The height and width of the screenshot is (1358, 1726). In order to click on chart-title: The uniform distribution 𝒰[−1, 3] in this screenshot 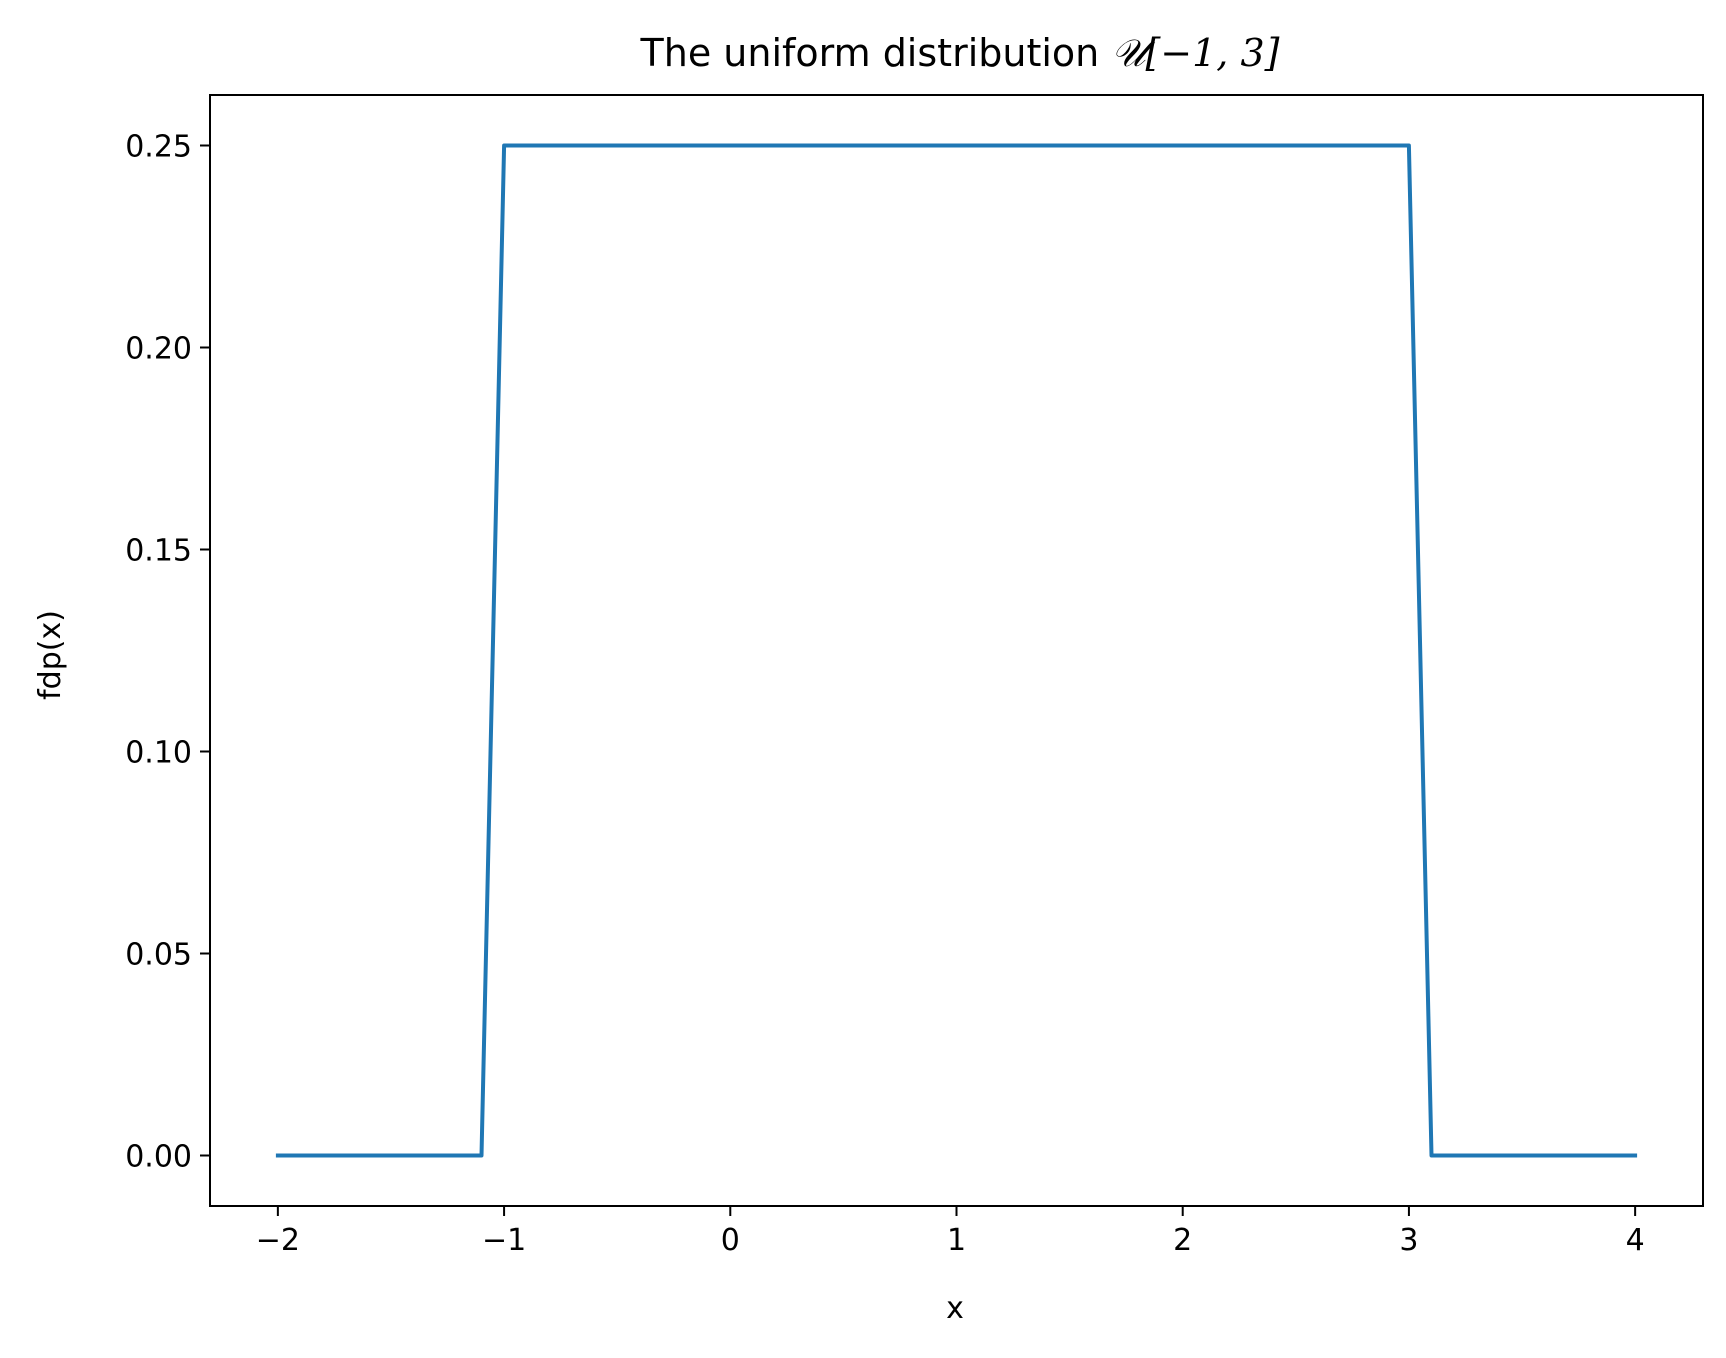, I will do `click(960, 53)`.